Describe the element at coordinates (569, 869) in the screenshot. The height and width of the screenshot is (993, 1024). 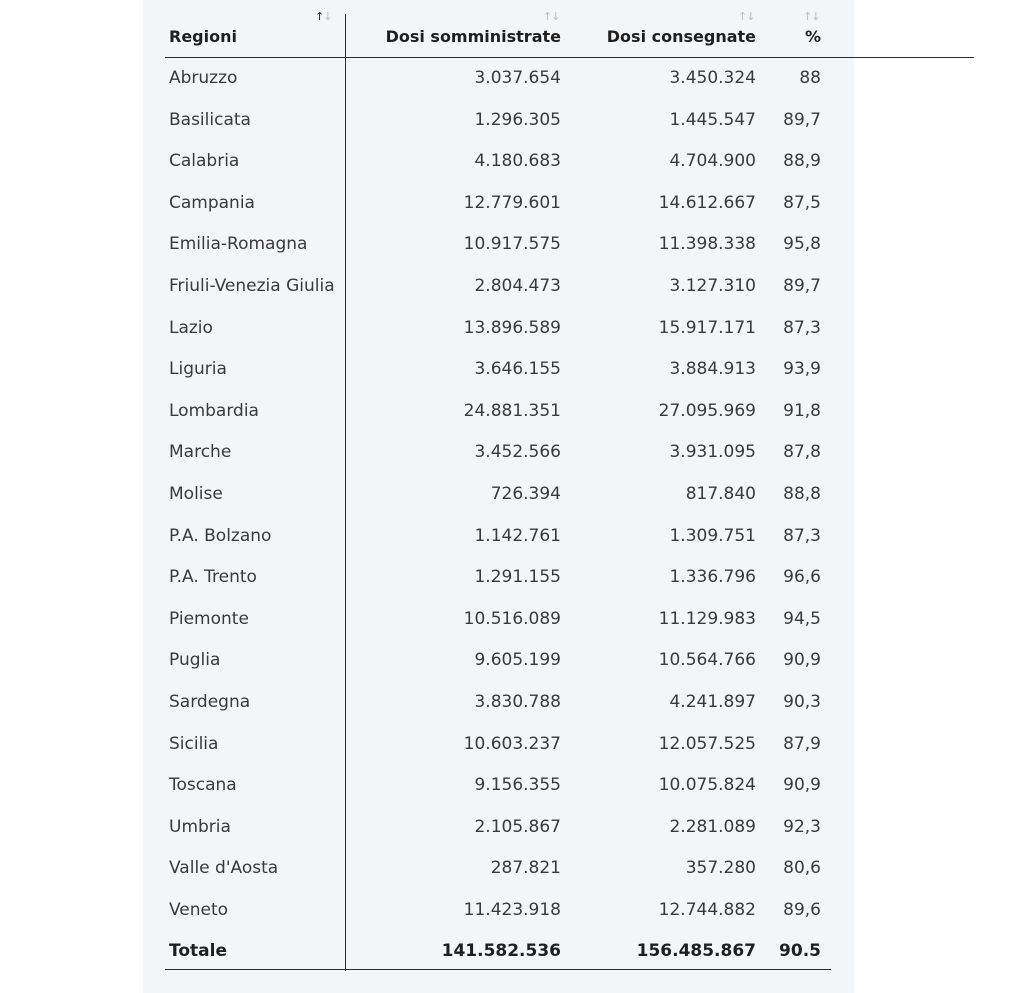
I see `table-row: Valle d'Aosta 287.821 357.280 80,6` at that location.